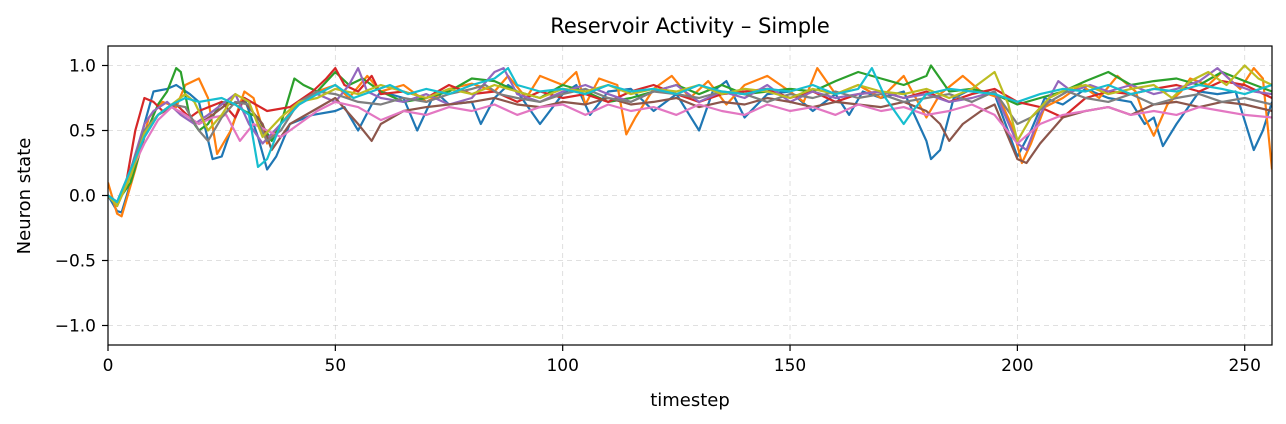 The height and width of the screenshot is (424, 1286). What do you see at coordinates (108, 366) in the screenshot?
I see `x-tick-label: 0` at bounding box center [108, 366].